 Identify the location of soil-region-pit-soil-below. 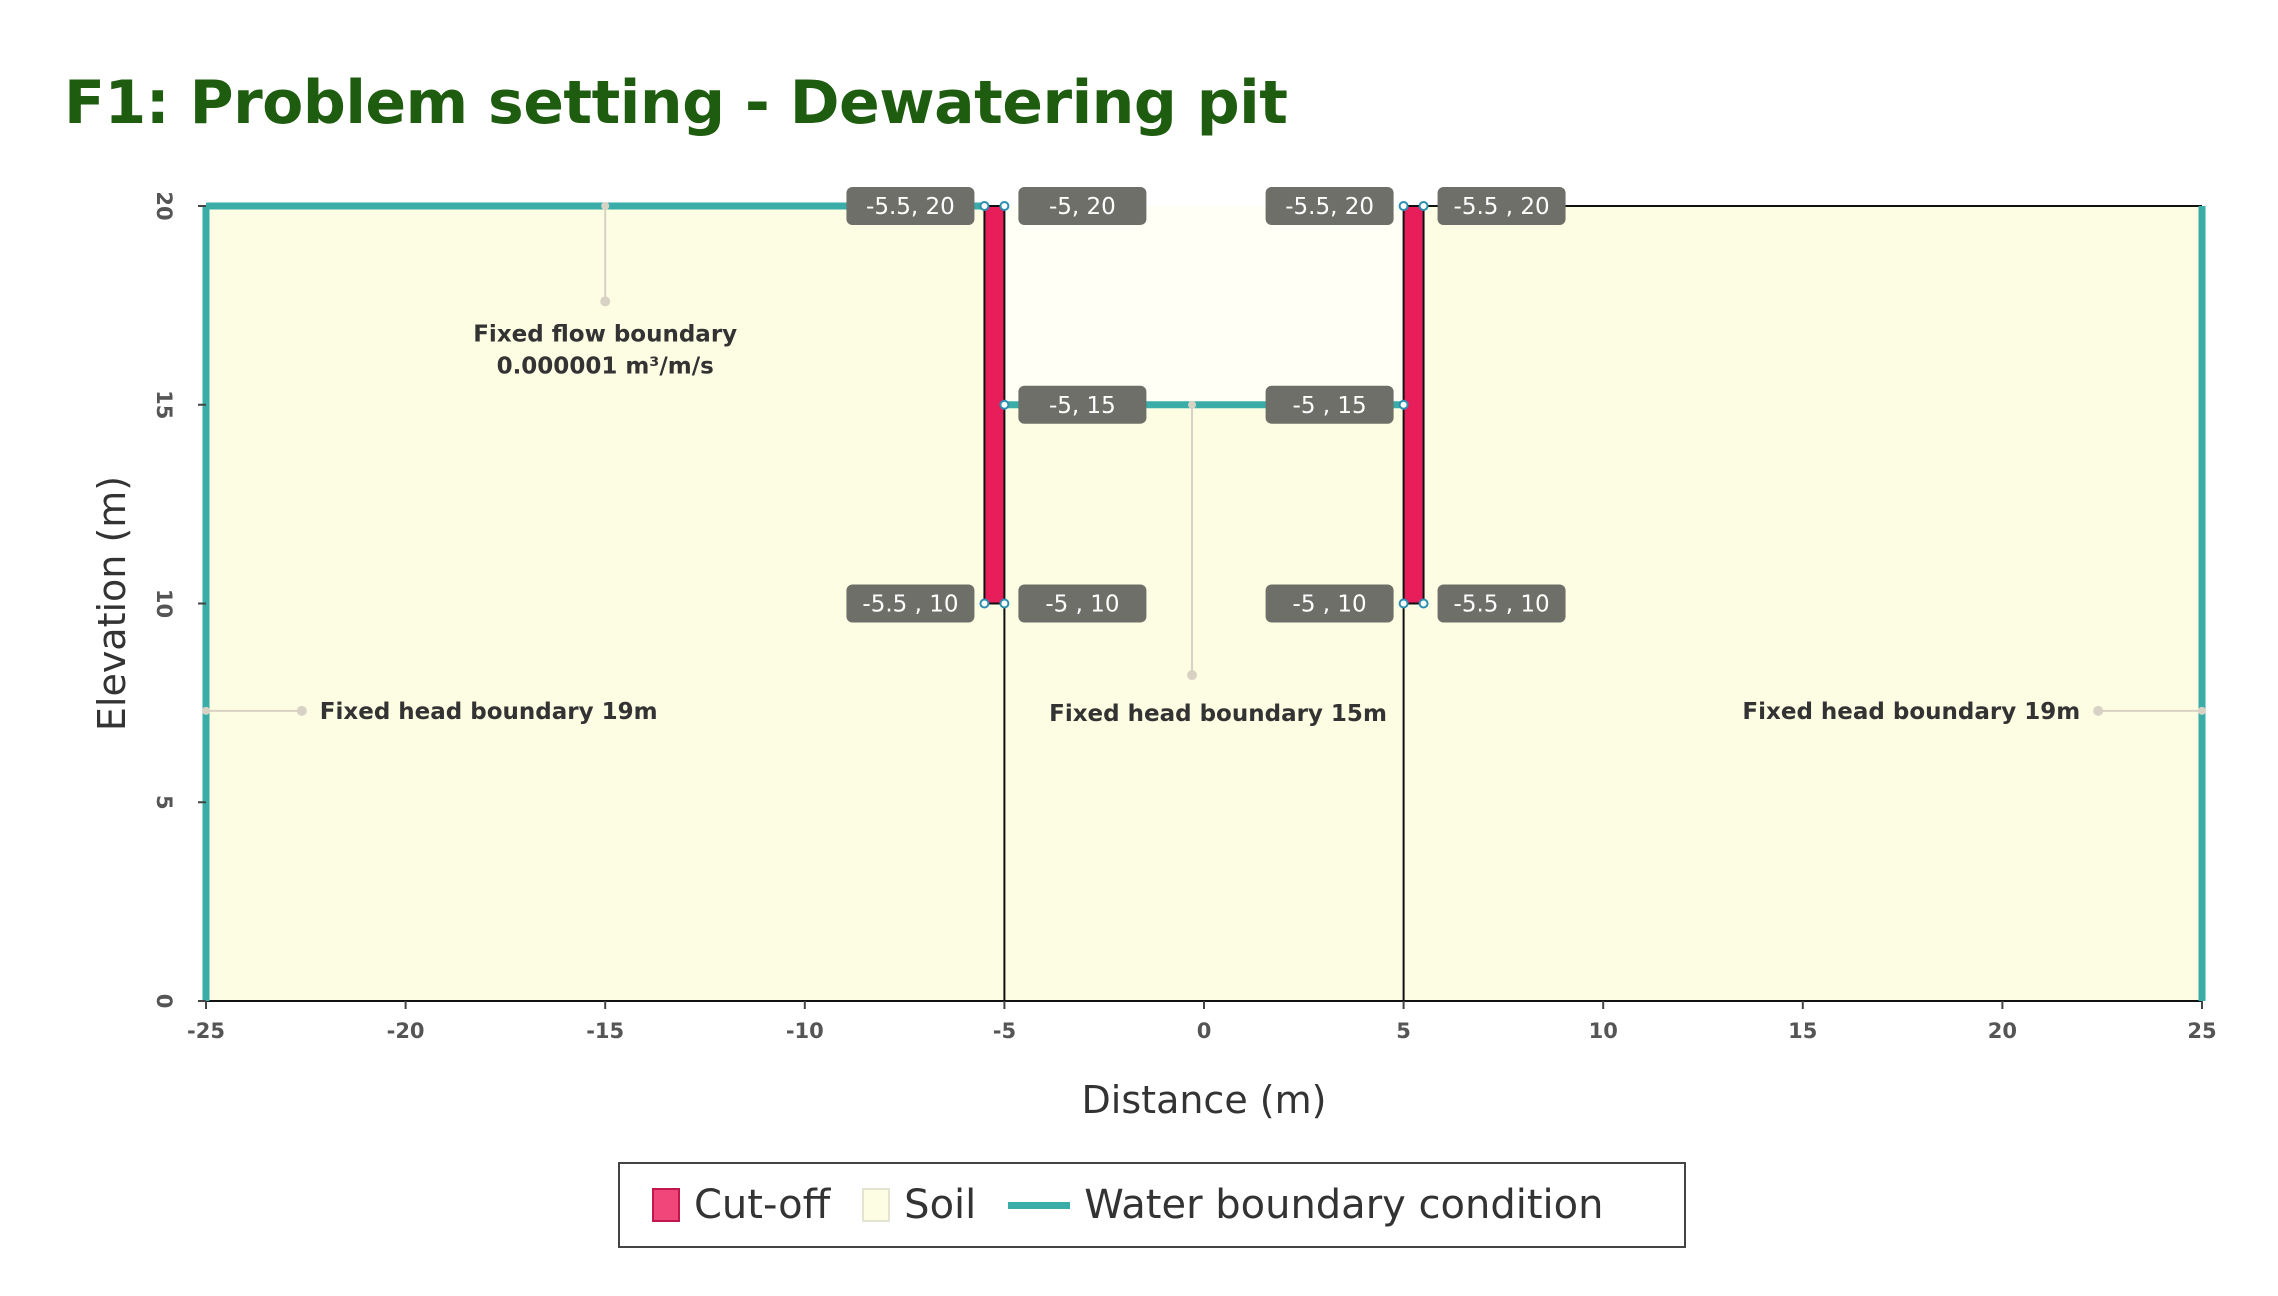
(1204, 702).